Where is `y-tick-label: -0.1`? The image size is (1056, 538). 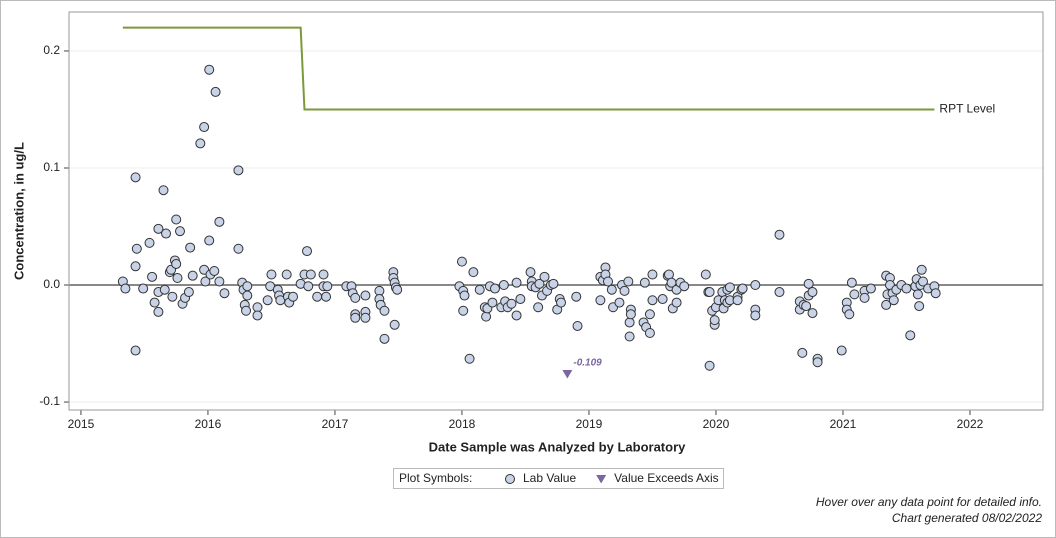 y-tick-label: -0.1 is located at coordinates (49, 401).